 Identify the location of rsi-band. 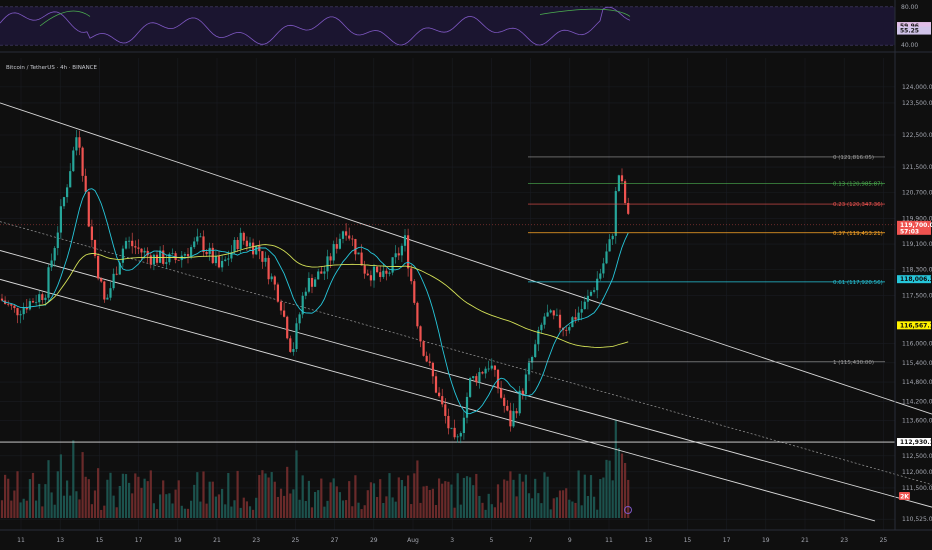
(447, 26).